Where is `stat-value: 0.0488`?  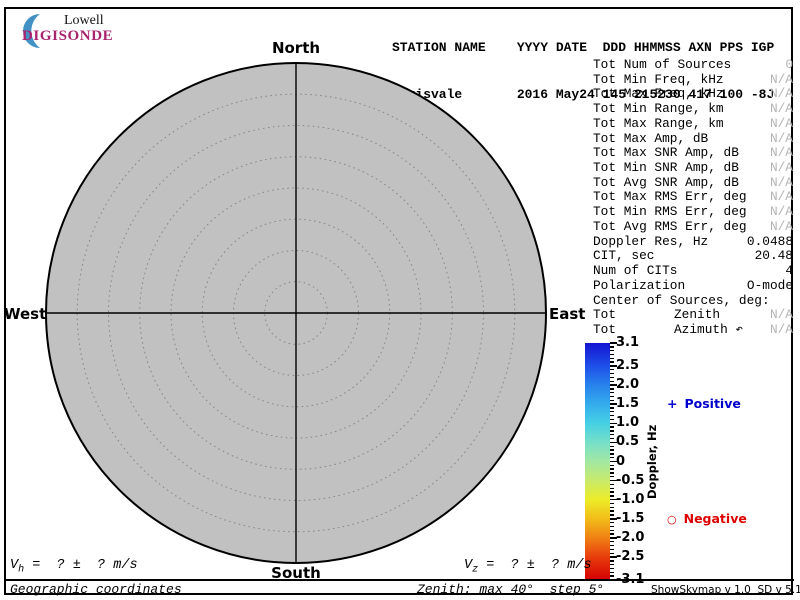 stat-value: 0.0488 is located at coordinates (769, 241).